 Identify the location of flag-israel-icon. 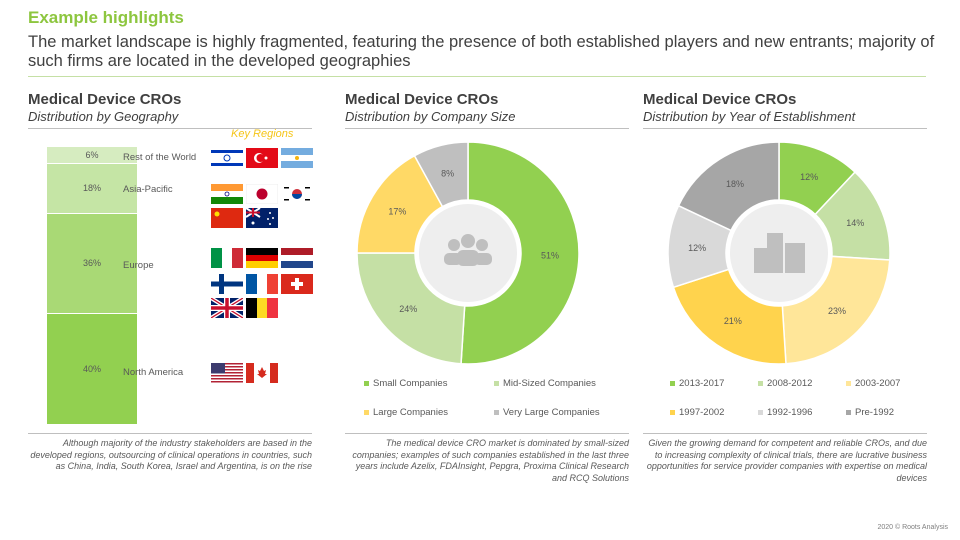
(227, 158).